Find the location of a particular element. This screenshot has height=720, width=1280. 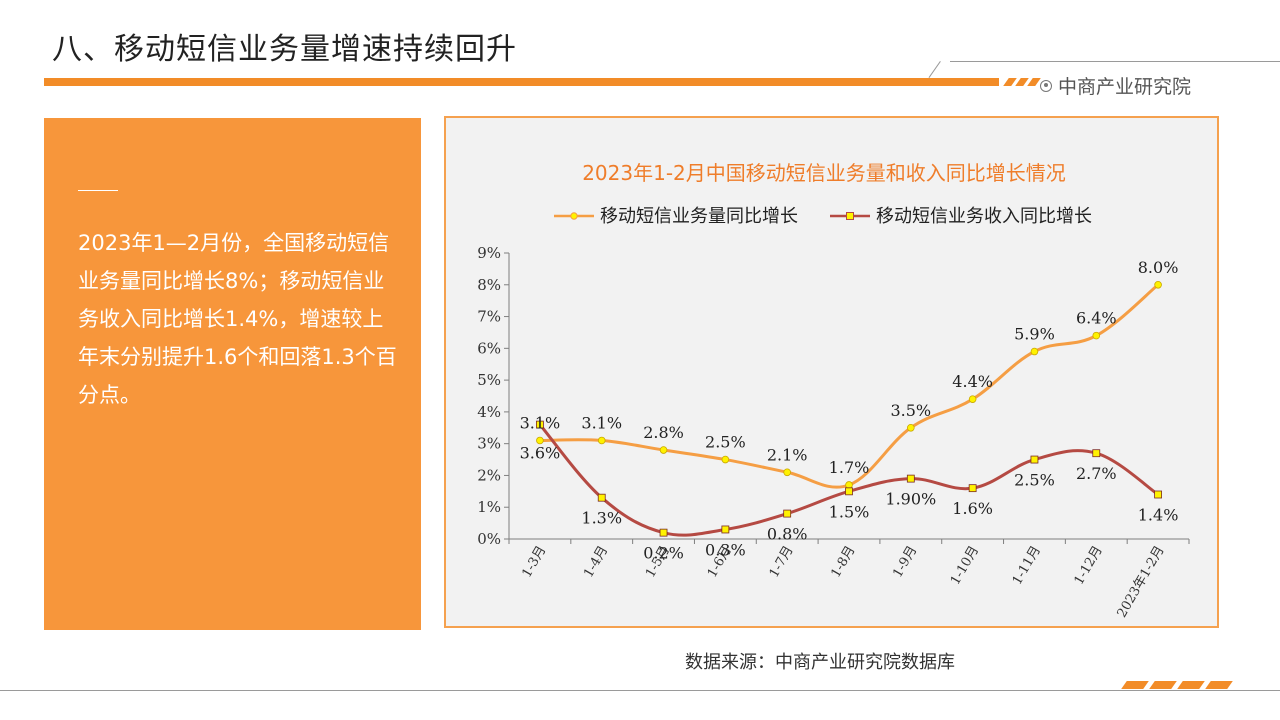

data-label: 1.3% is located at coordinates (601, 518).